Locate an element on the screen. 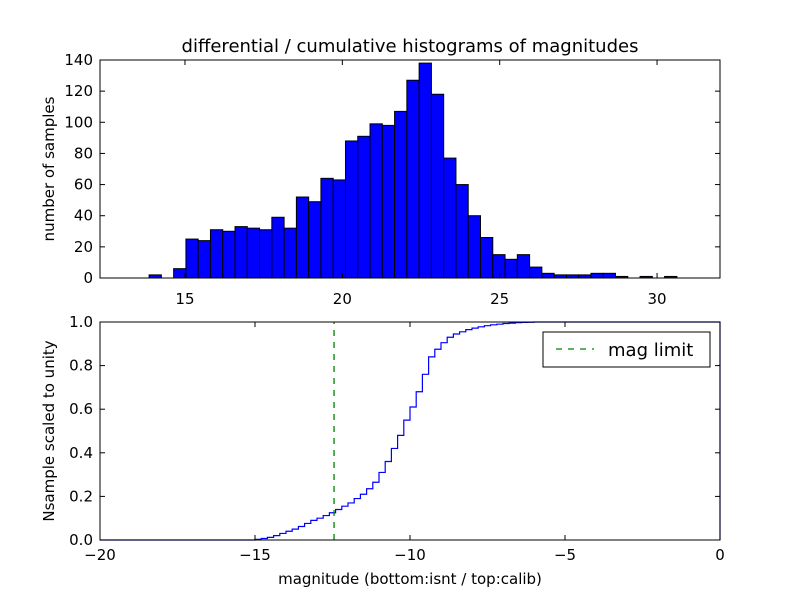  histogram-x-tick-label: 15 is located at coordinates (184, 299).